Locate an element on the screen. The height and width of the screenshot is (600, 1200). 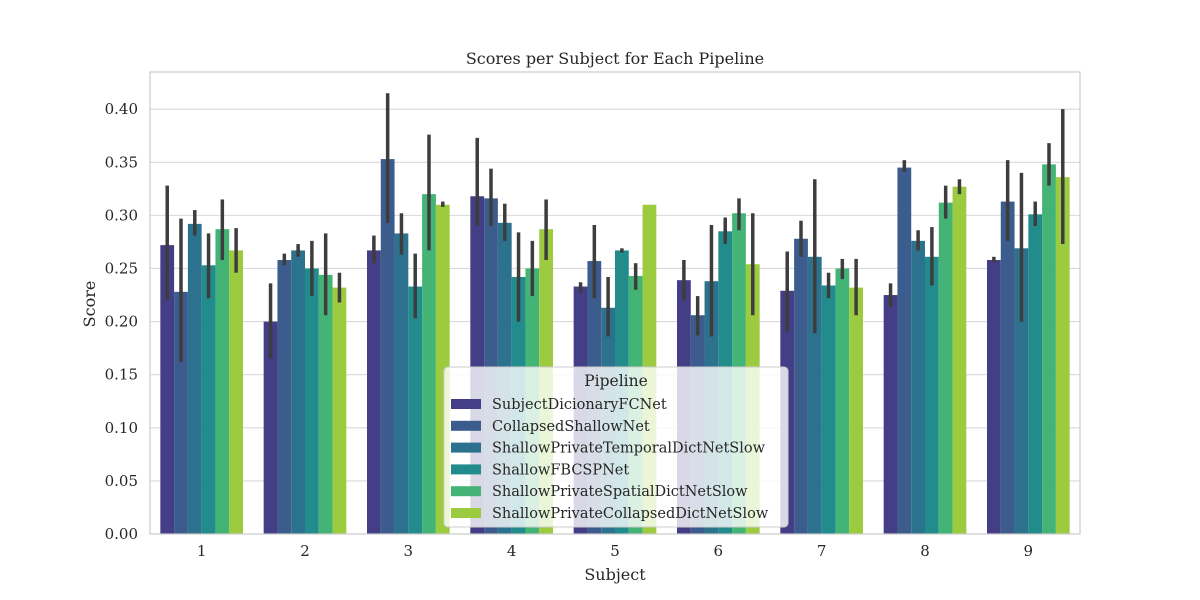
legend-title: Pipeline is located at coordinates (616, 381).